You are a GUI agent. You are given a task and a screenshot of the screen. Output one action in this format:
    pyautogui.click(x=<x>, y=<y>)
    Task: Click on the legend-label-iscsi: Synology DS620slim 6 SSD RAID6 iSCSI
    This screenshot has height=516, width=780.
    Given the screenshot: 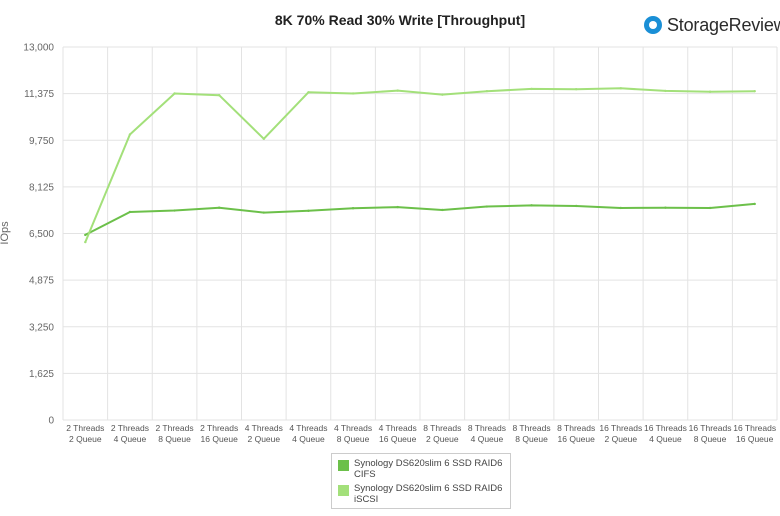 What is the action you would take?
    pyautogui.click(x=428, y=494)
    